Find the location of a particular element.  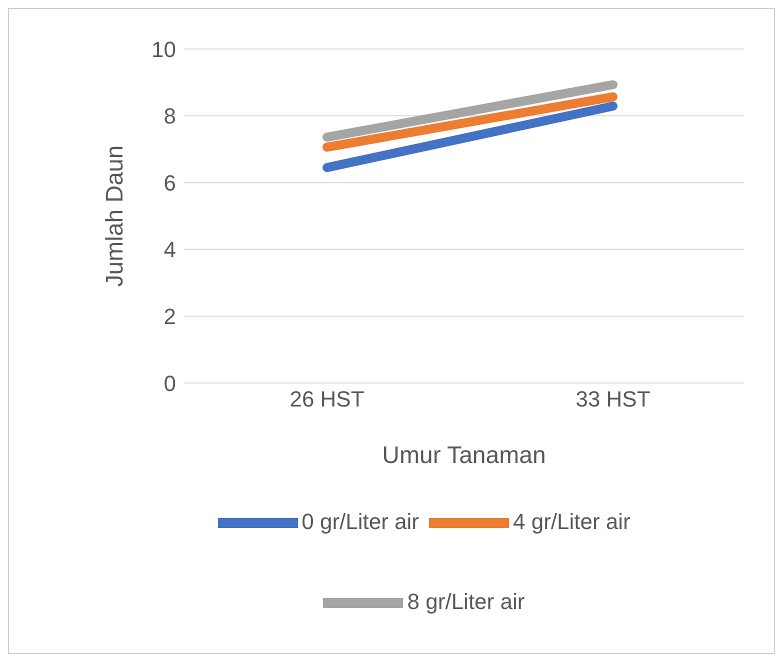

x-axis-title: Umur Tanaman is located at coordinates (464, 455).